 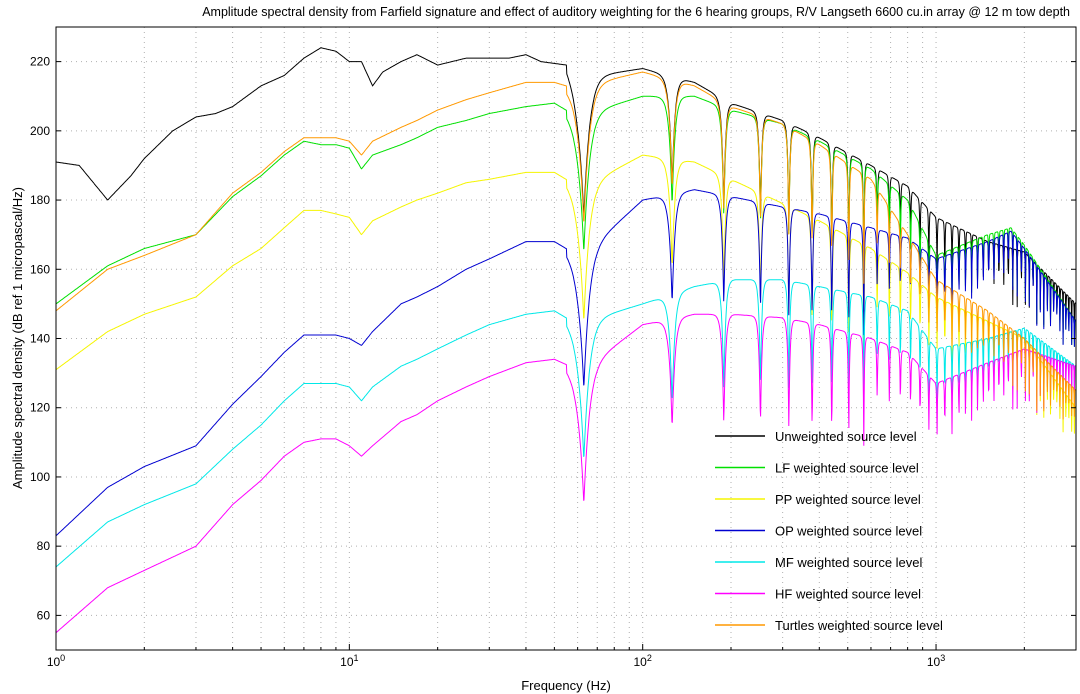 I want to click on x-tick-label: 10², so click(x=643, y=661).